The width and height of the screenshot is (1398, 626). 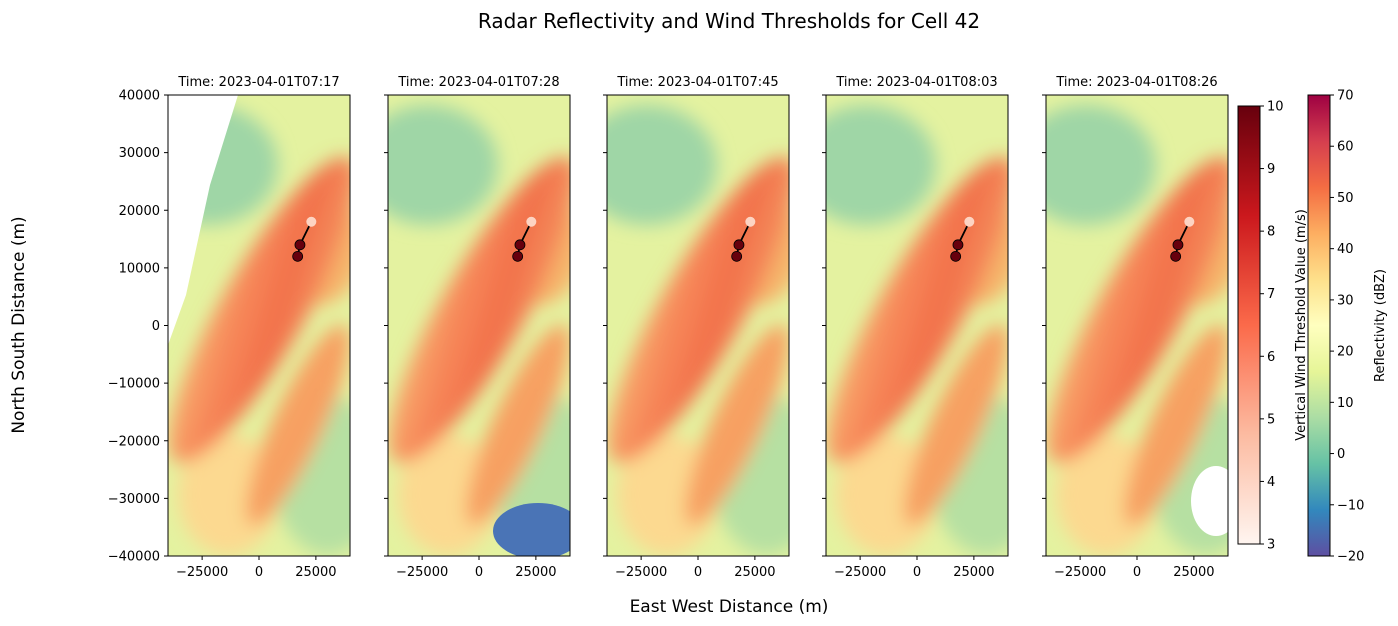 What do you see at coordinates (478, 82) in the screenshot?
I see `panel-title: Time: 2023-04-01T07:28` at bounding box center [478, 82].